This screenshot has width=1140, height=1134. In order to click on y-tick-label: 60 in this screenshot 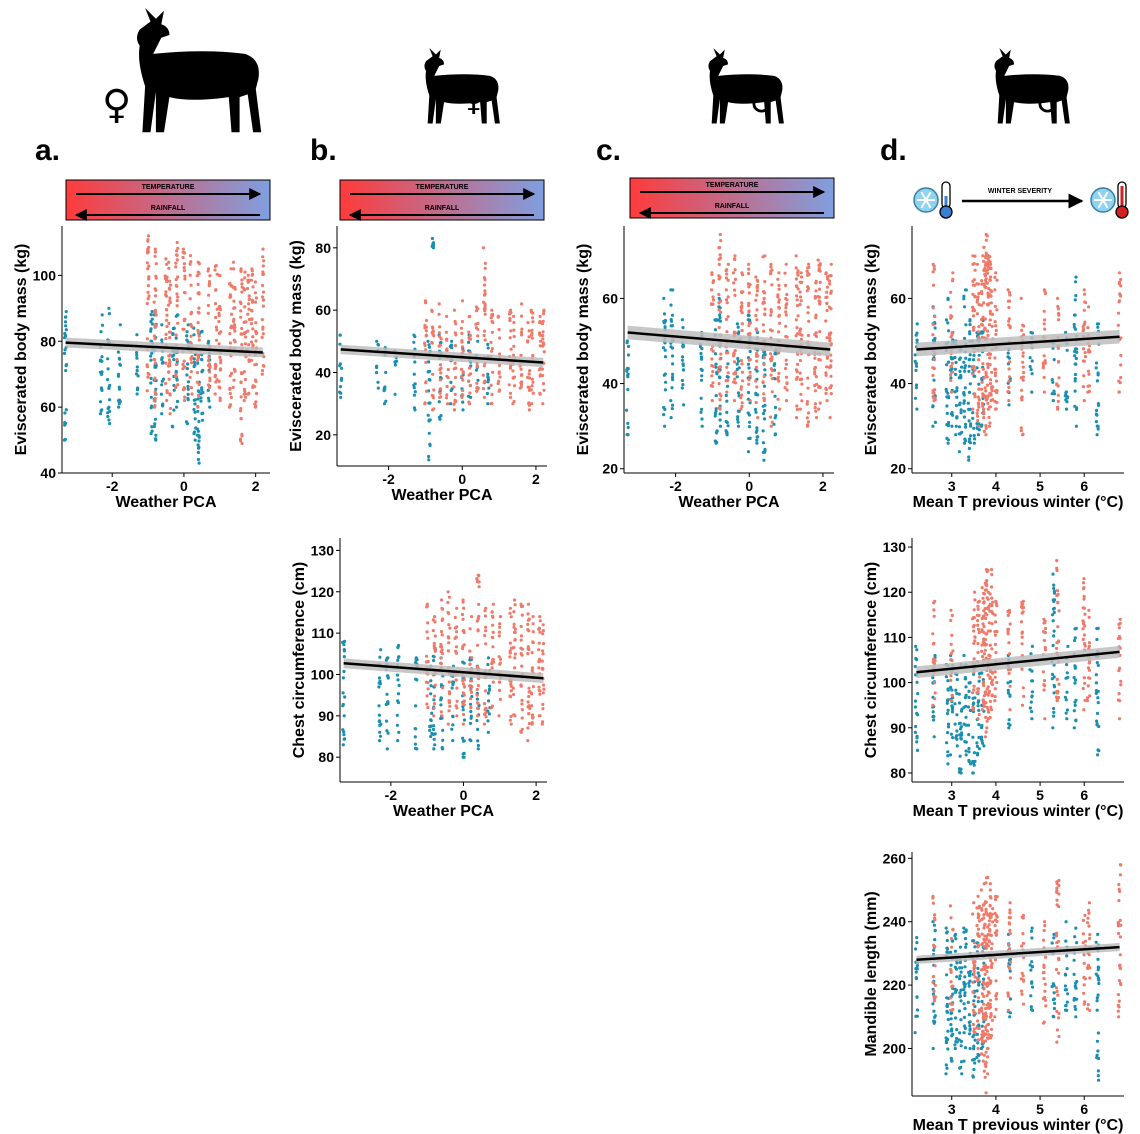, I will do `click(898, 298)`.